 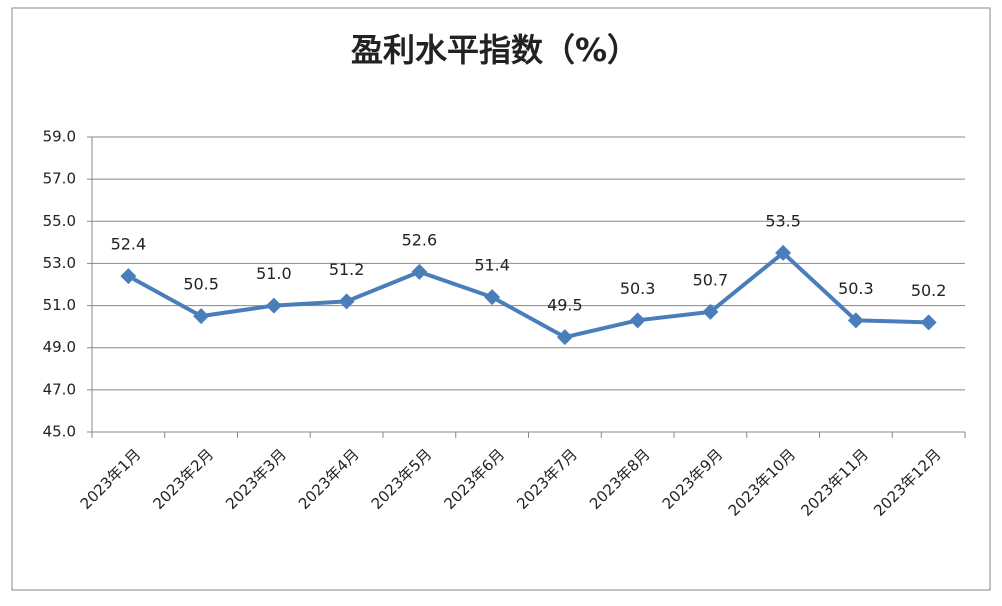 What do you see at coordinates (783, 220) in the screenshot?
I see `data-label: 53.5` at bounding box center [783, 220].